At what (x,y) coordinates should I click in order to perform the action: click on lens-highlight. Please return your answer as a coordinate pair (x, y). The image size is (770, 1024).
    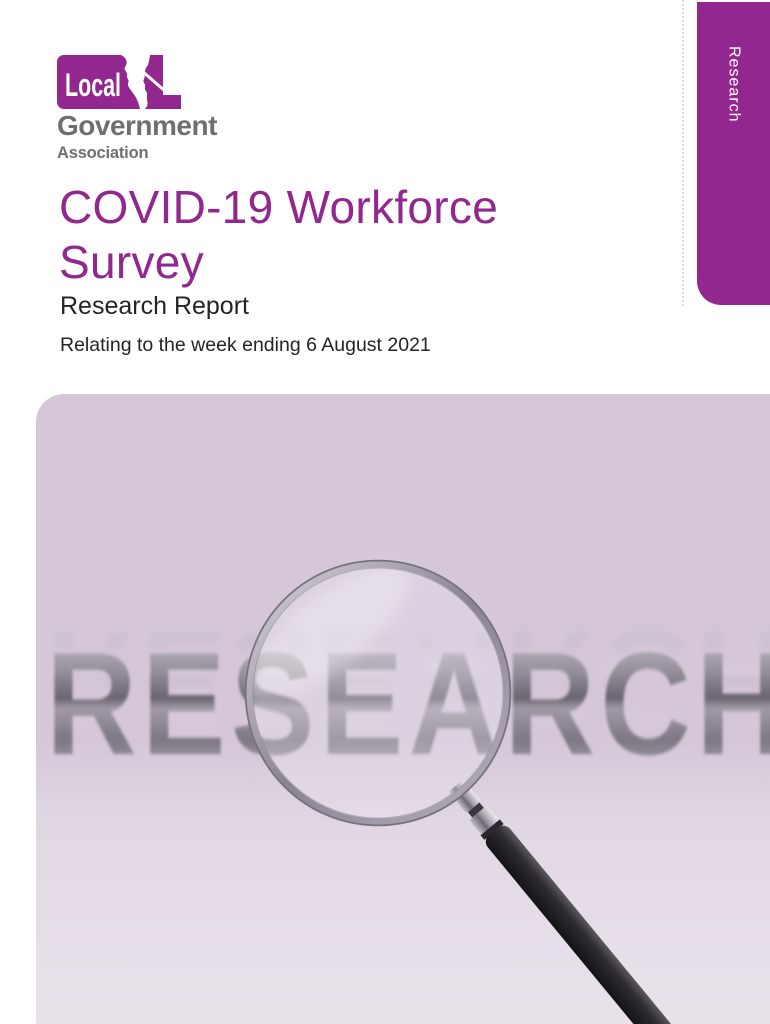
    Looking at the image, I should click on (328, 632).